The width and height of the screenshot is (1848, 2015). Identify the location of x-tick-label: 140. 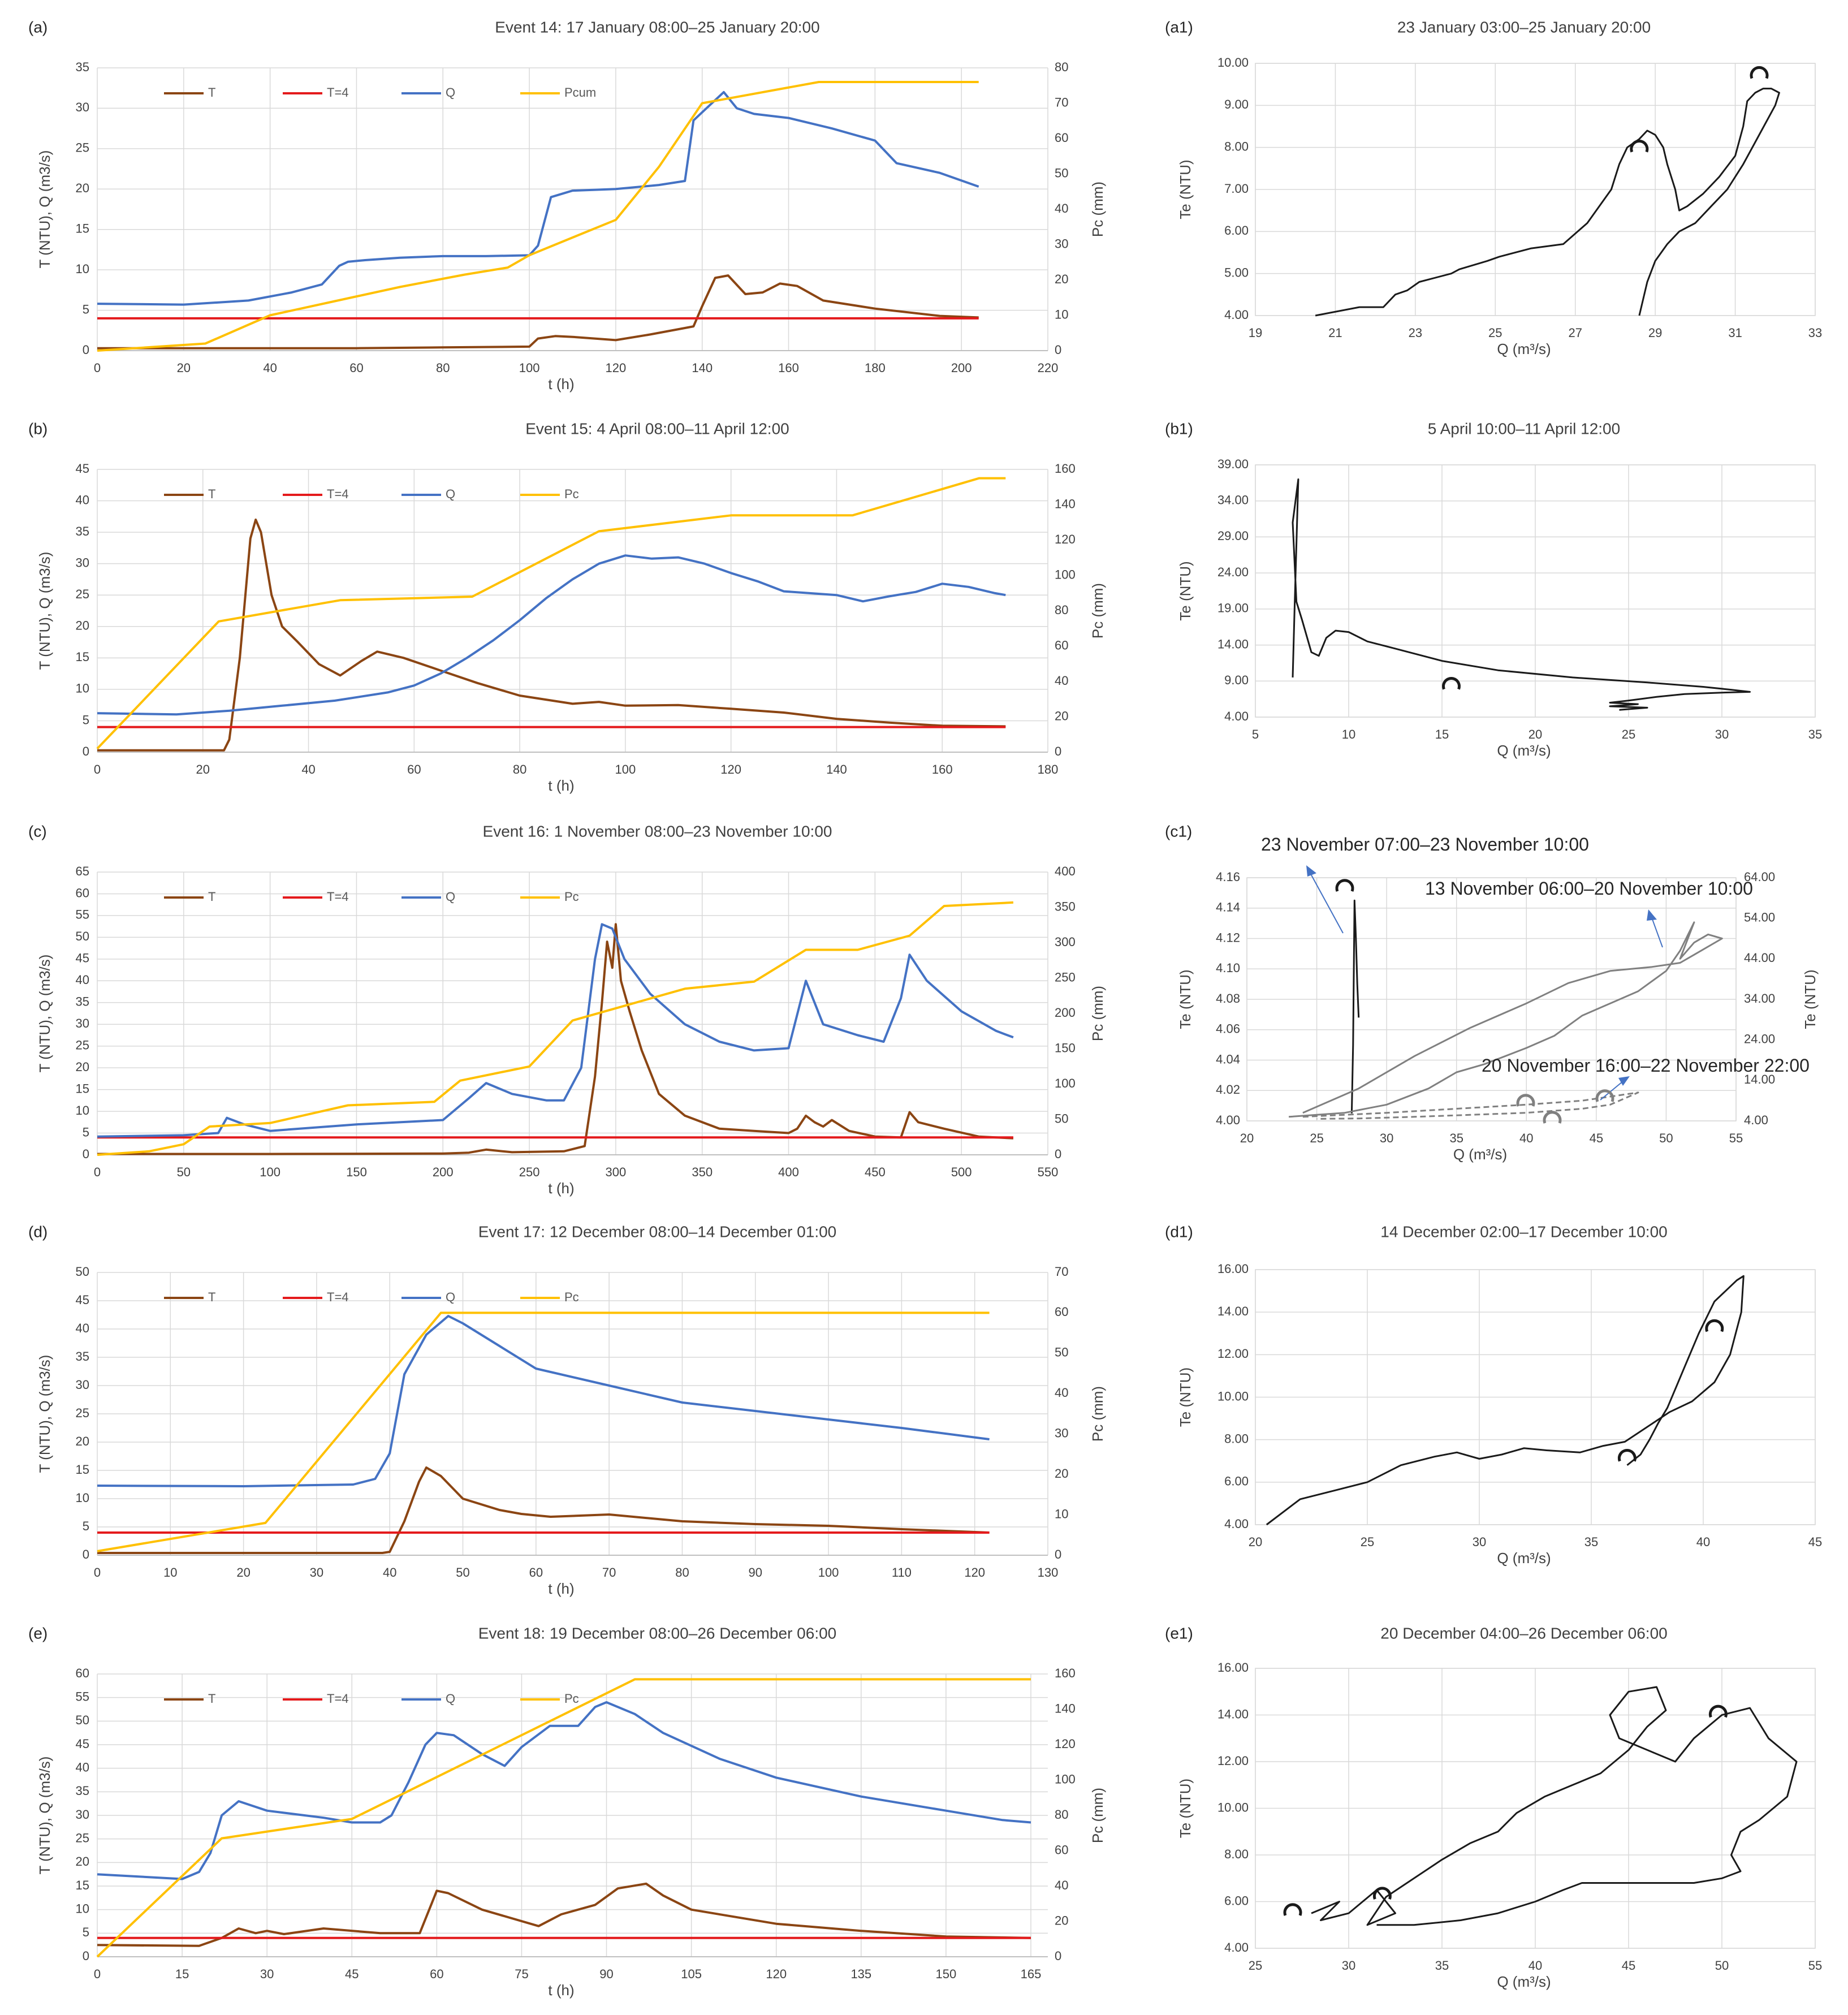
(702, 368).